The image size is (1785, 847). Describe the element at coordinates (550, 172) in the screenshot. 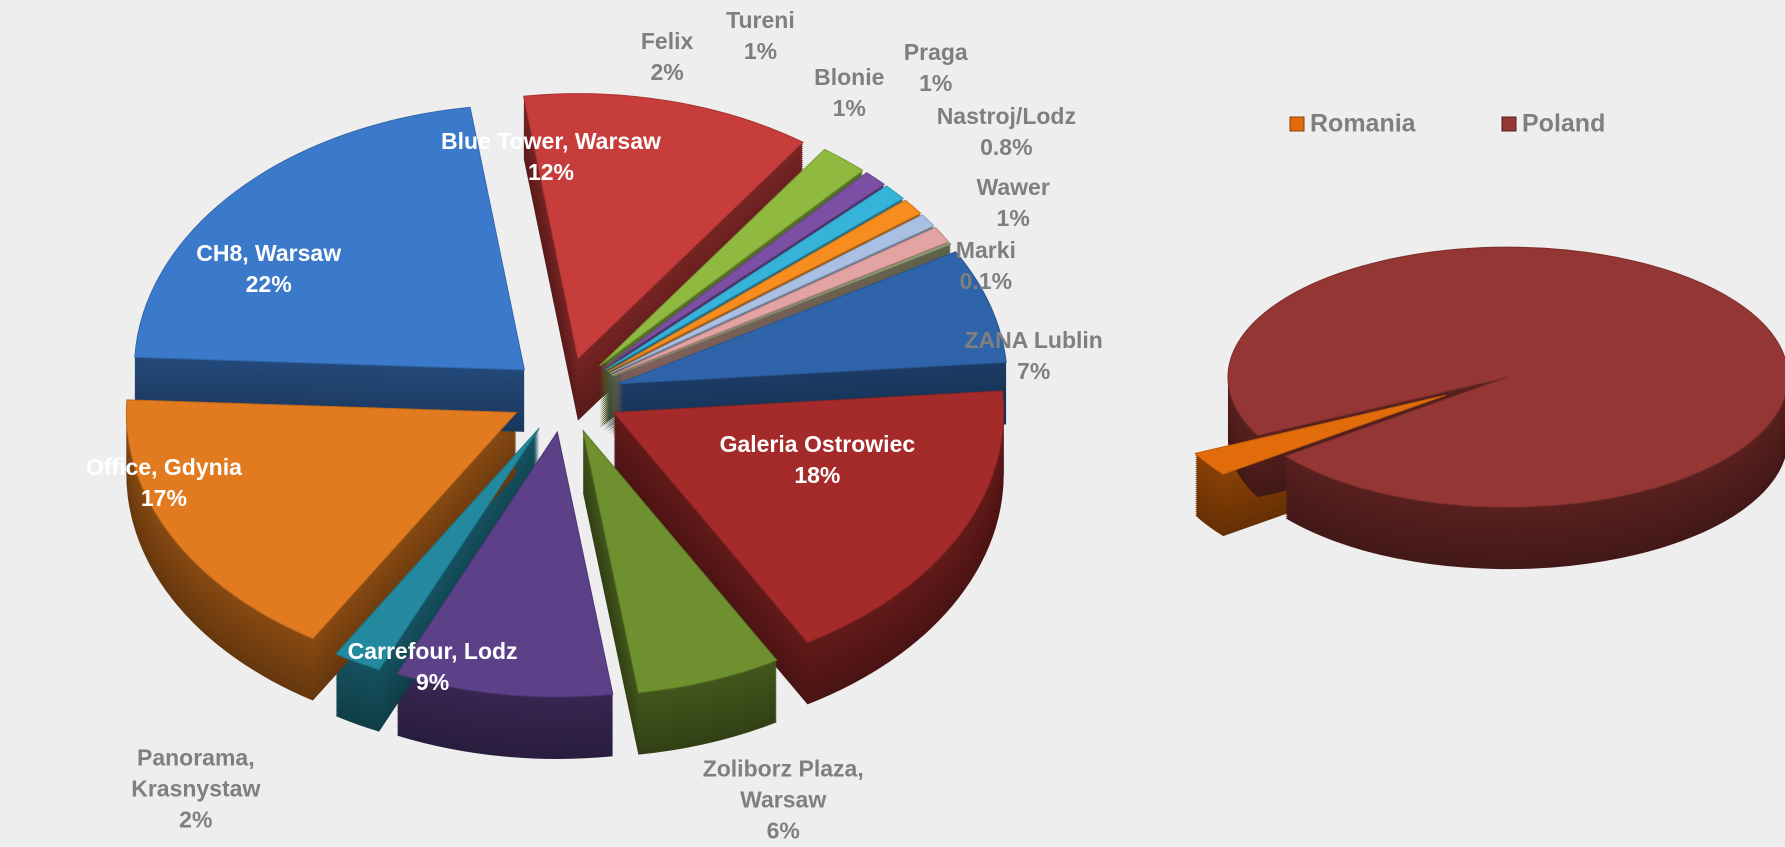

I see `label-value: 12%` at that location.